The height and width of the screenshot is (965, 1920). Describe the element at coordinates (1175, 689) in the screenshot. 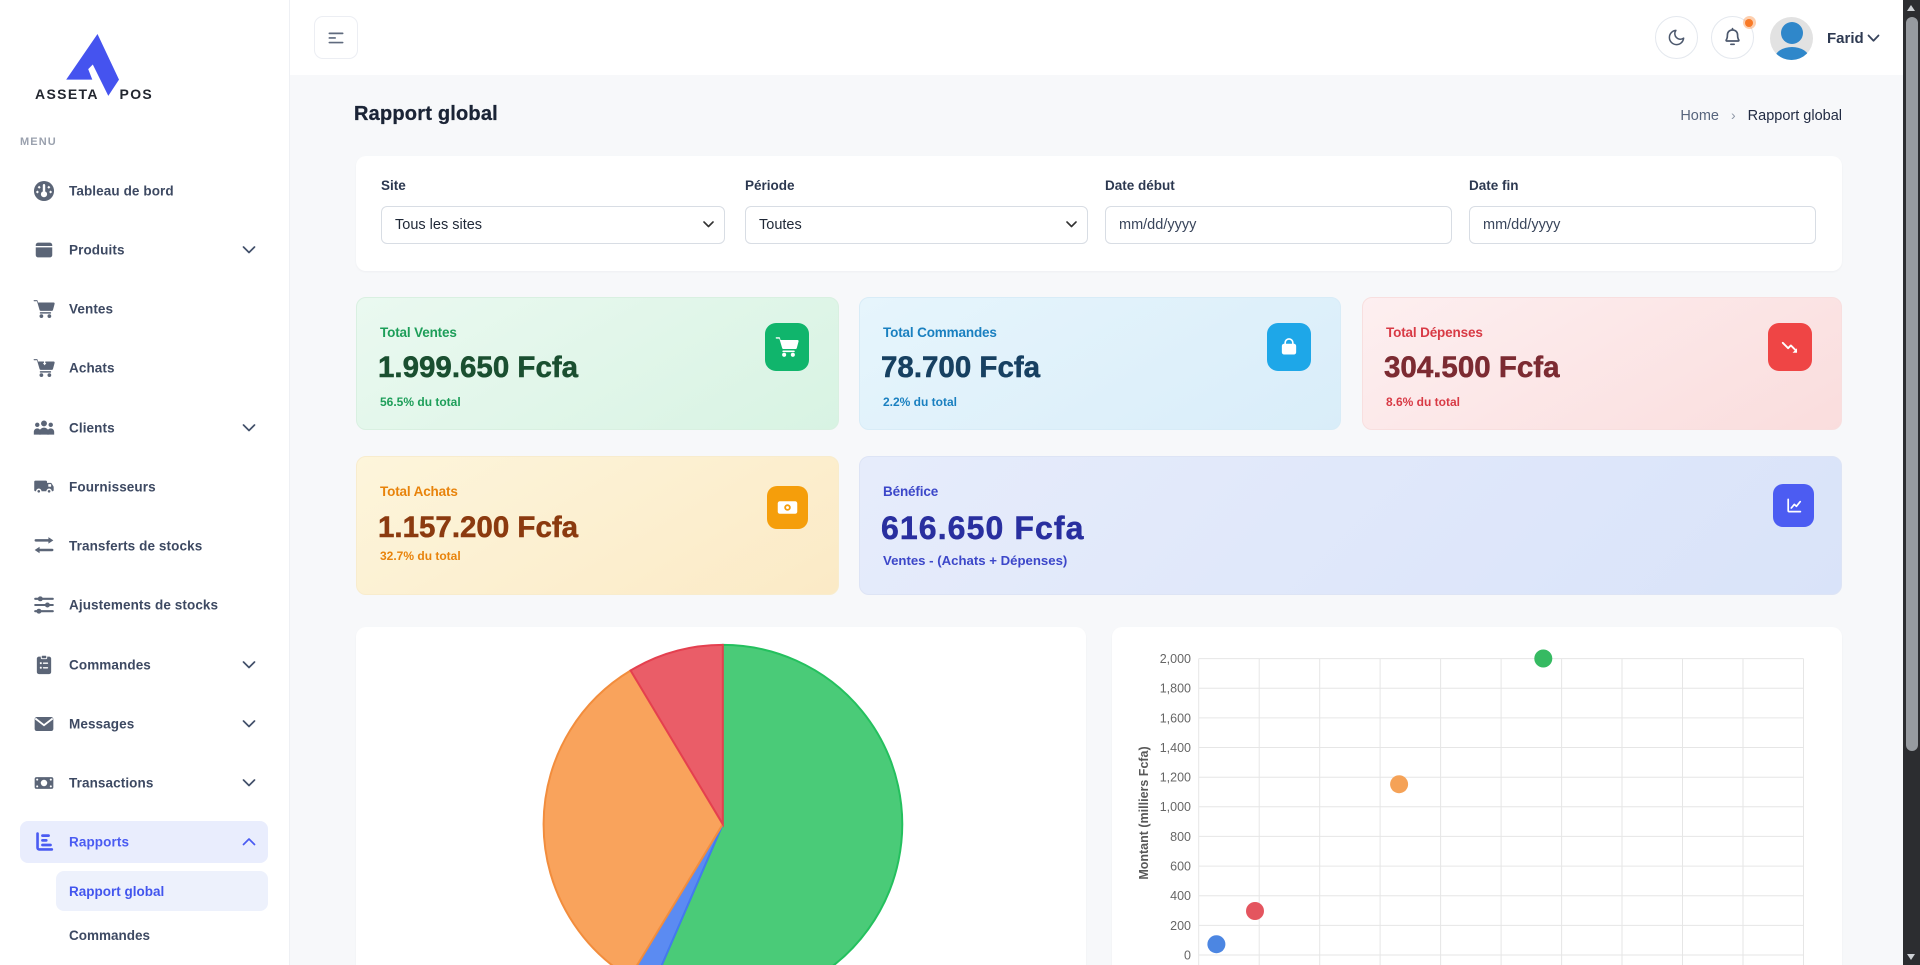

I see `svg-text: 1,800` at that location.